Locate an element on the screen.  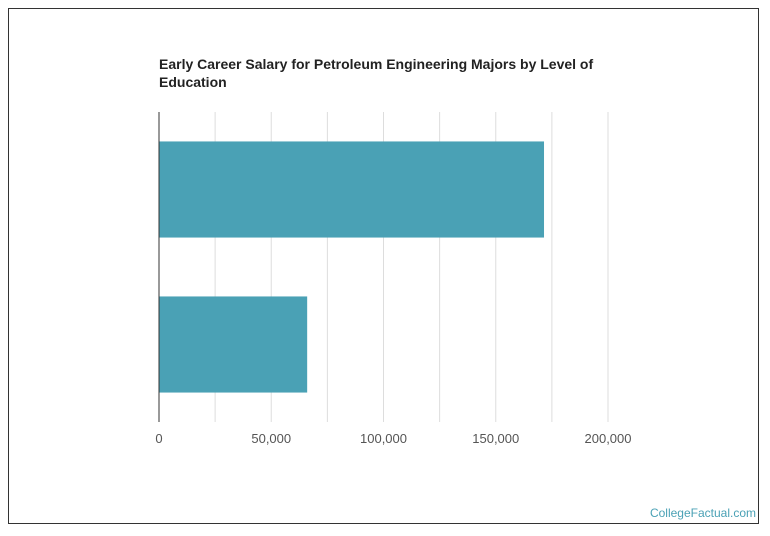
x-tick-label: 100,000 is located at coordinates (383, 438).